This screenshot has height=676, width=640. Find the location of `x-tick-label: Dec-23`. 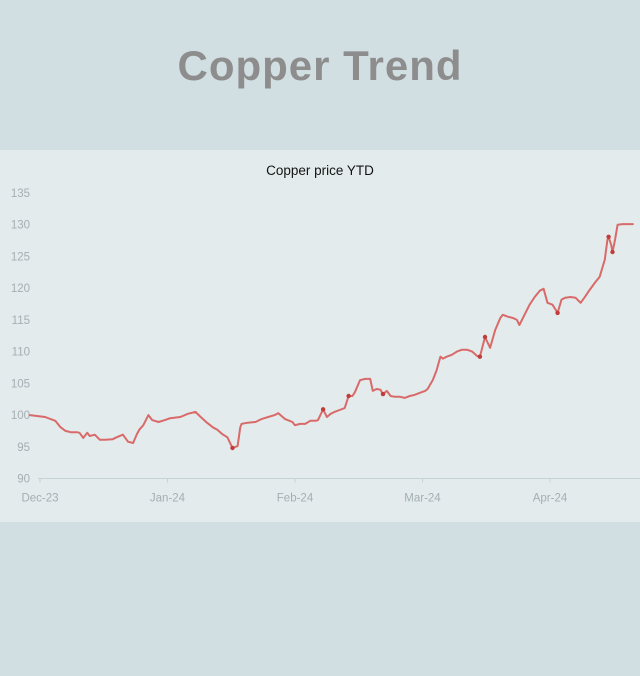

x-tick-label: Dec-23 is located at coordinates (39, 499).